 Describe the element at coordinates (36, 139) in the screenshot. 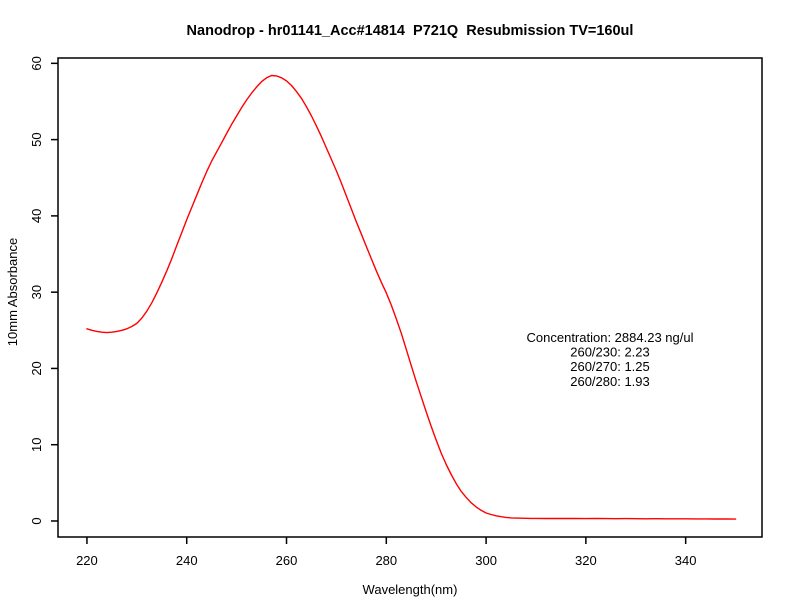

I see `y-tick-label: 50` at that location.